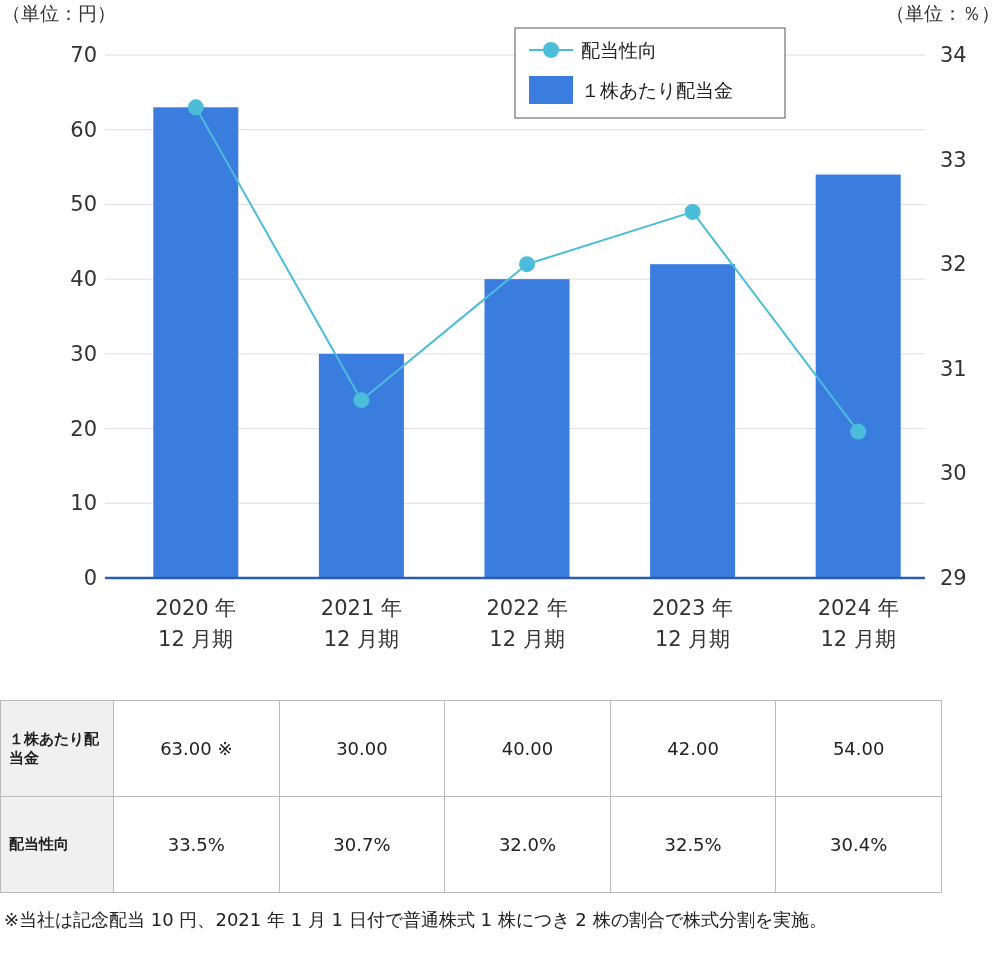 The height and width of the screenshot is (966, 1002). Describe the element at coordinates (83, 503) in the screenshot. I see `y-tick-label: 10` at that location.